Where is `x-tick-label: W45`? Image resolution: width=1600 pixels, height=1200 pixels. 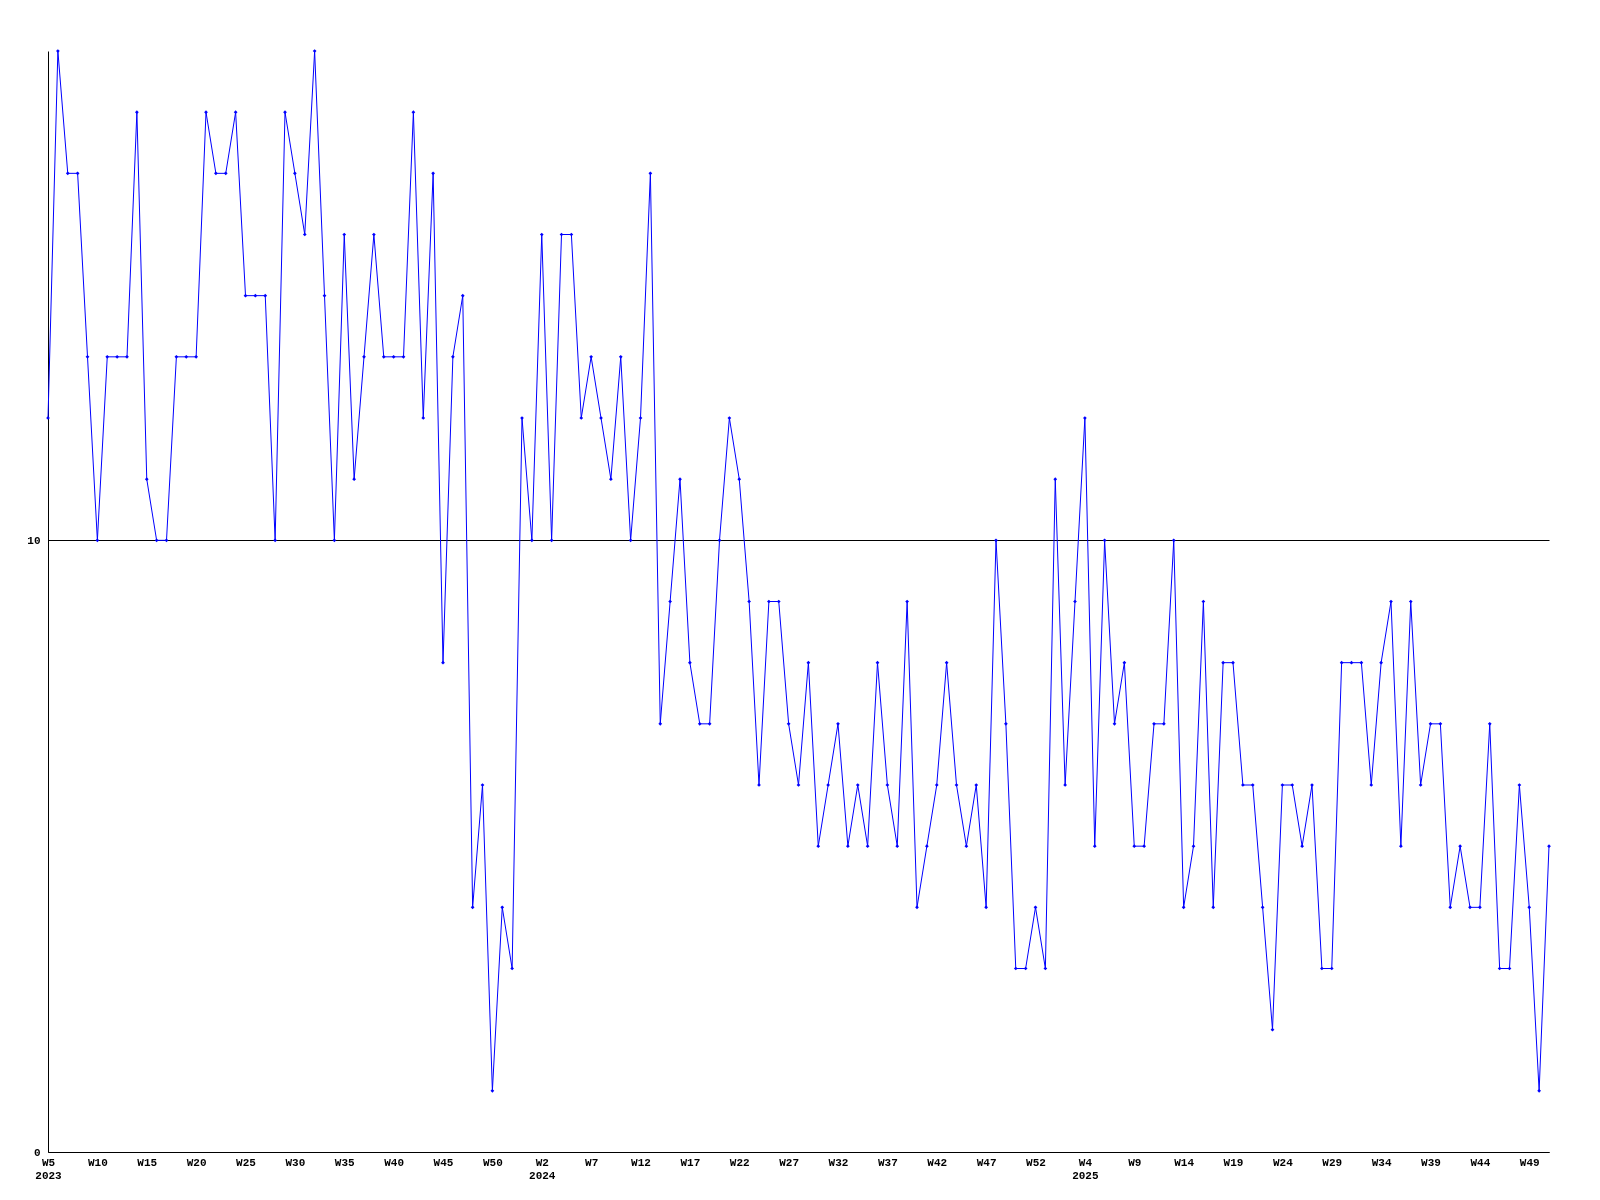 x-tick-label: W45 is located at coordinates (443, 1162).